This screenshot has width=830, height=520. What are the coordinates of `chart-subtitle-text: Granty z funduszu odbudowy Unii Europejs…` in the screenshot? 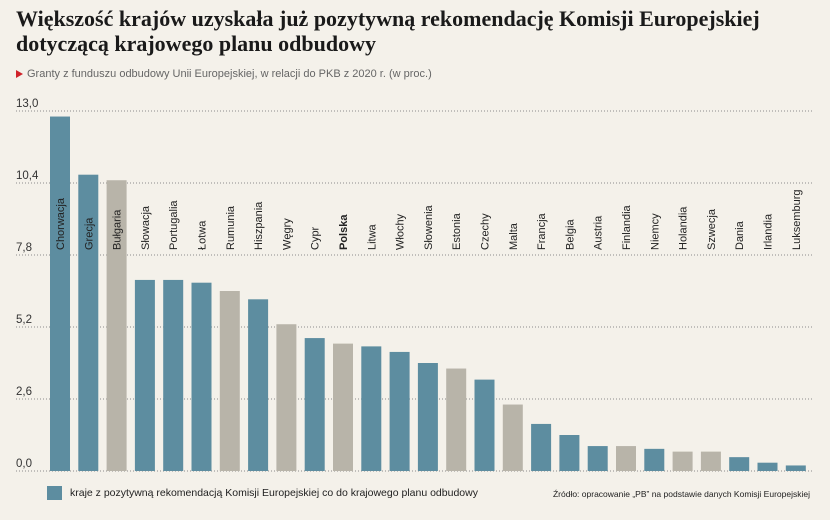 It's located at (229, 74).